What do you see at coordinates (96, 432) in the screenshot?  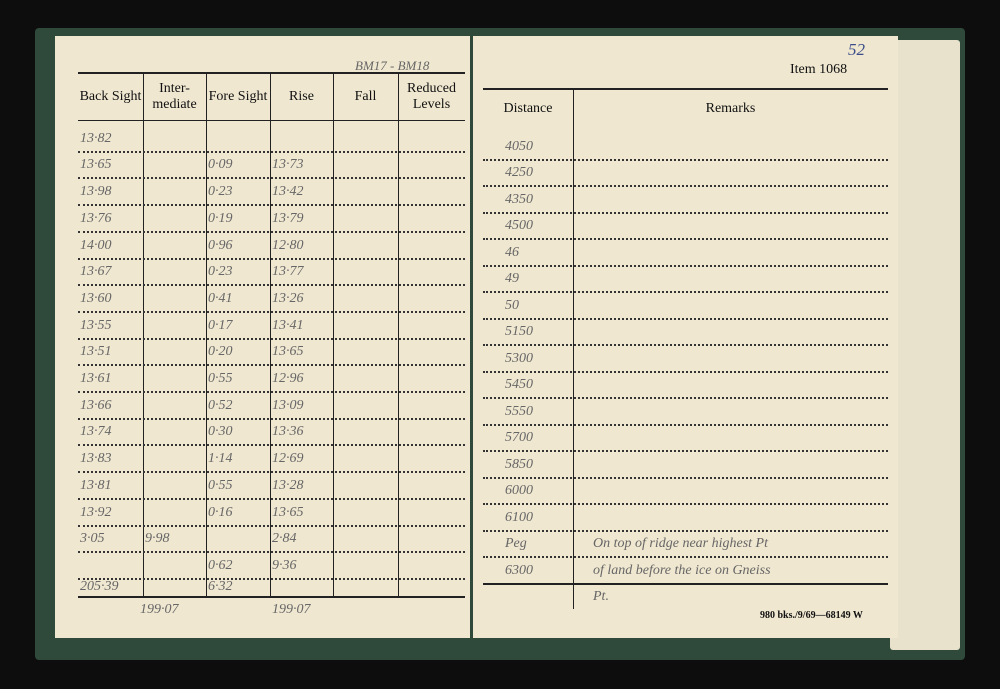 I see `cell-value: 13·74` at bounding box center [96, 432].